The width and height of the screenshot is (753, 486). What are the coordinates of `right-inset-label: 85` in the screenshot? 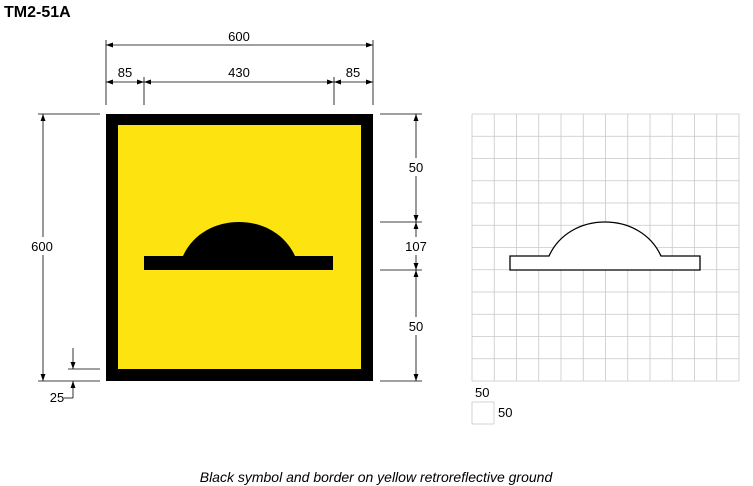 It's located at (353, 72).